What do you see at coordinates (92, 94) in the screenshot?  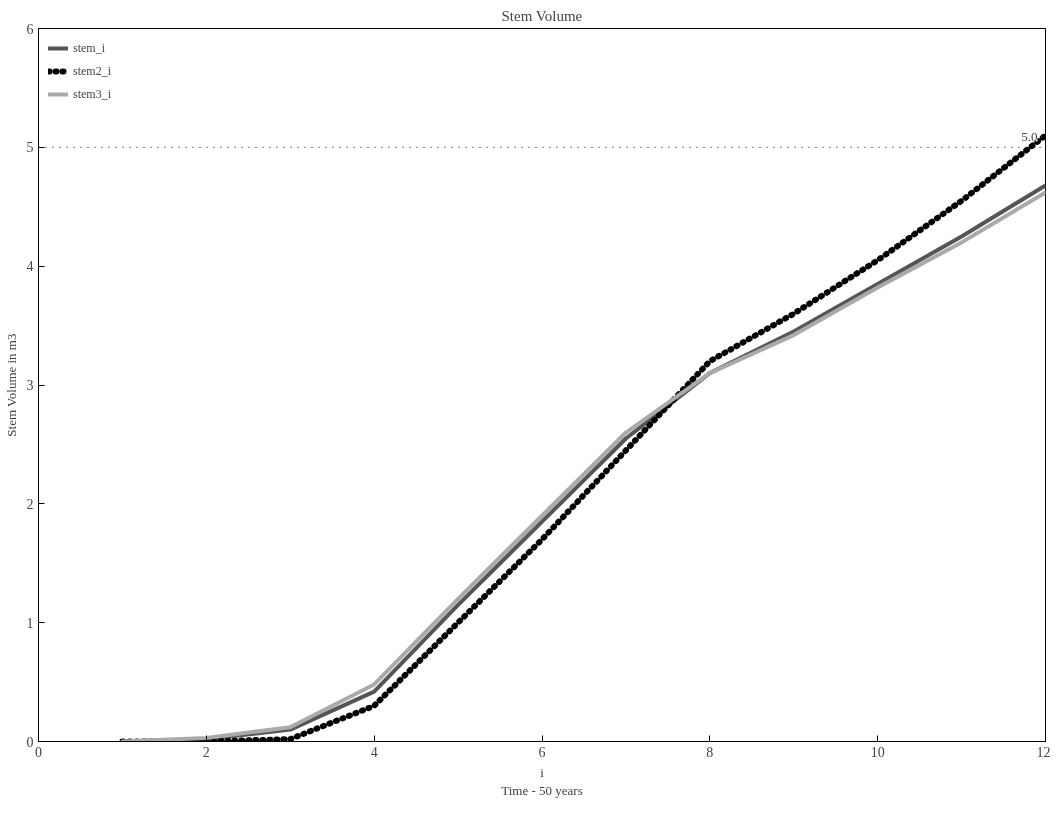 I see `legend-label: stem3_i` at bounding box center [92, 94].